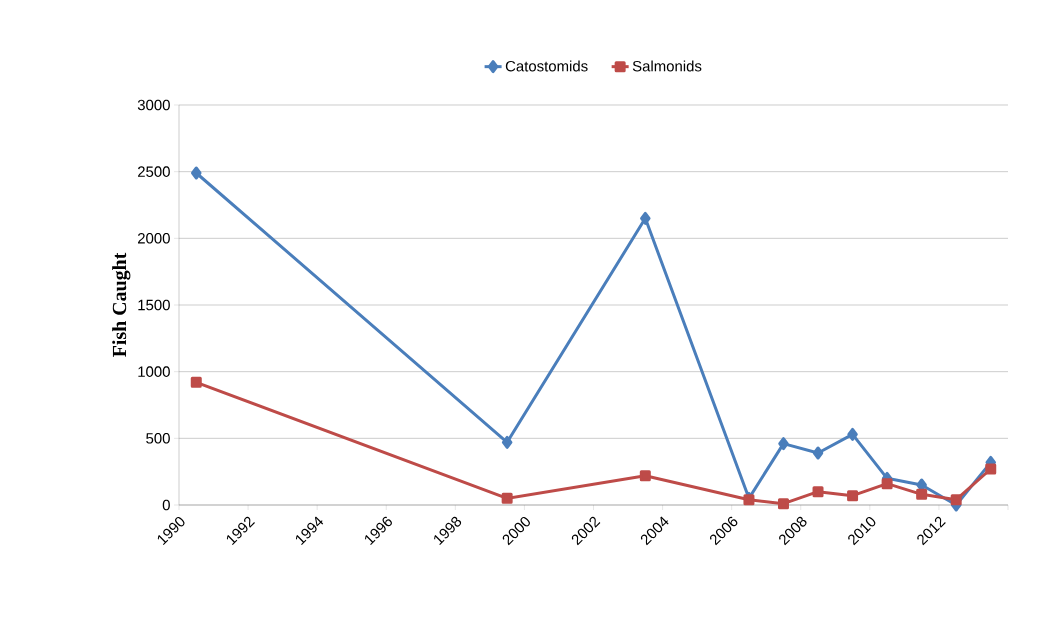  I want to click on y-tick-label: 1000, so click(154, 371).